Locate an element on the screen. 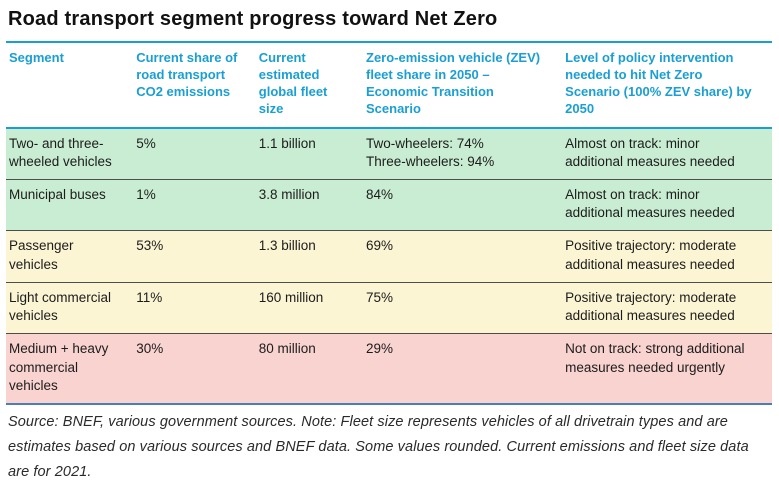  cell-zev-share: 84% is located at coordinates (466, 205).